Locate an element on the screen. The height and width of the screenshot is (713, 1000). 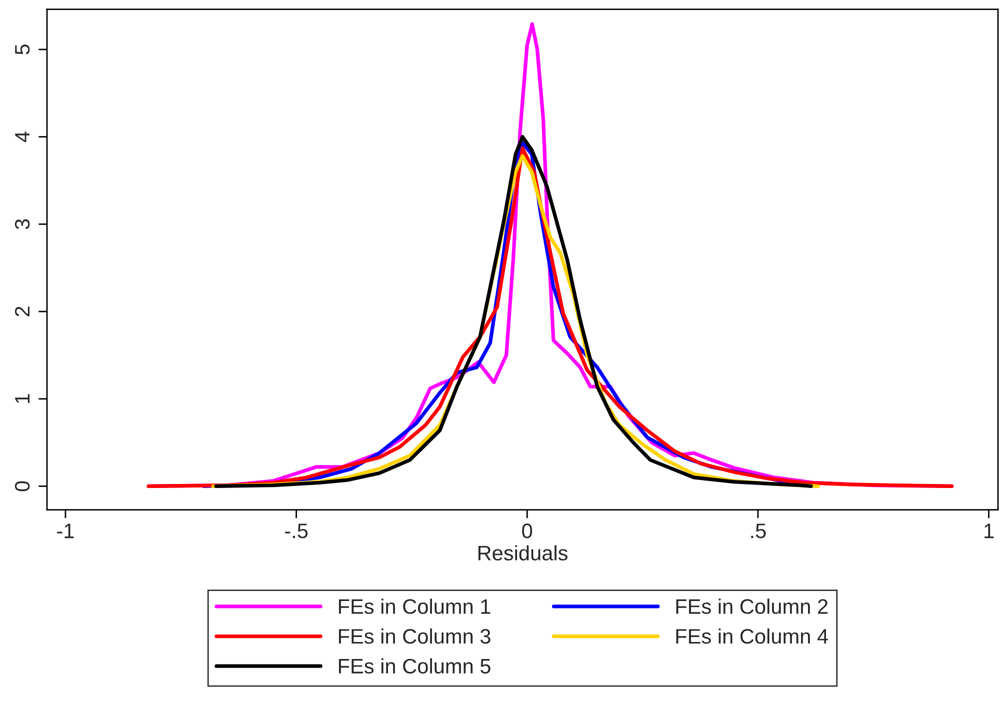
x-axis-title: Residuals is located at coordinates (523, 552).